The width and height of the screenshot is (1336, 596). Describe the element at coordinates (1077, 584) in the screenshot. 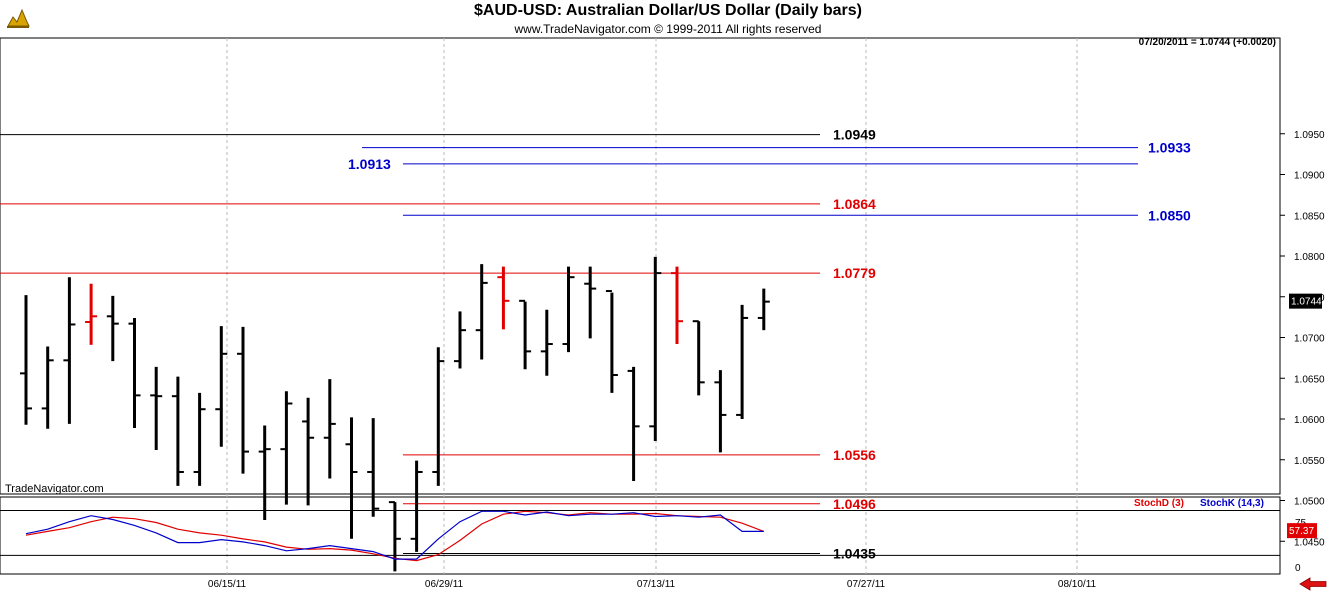

I see `x-tick-label: 08/10/11` at that location.